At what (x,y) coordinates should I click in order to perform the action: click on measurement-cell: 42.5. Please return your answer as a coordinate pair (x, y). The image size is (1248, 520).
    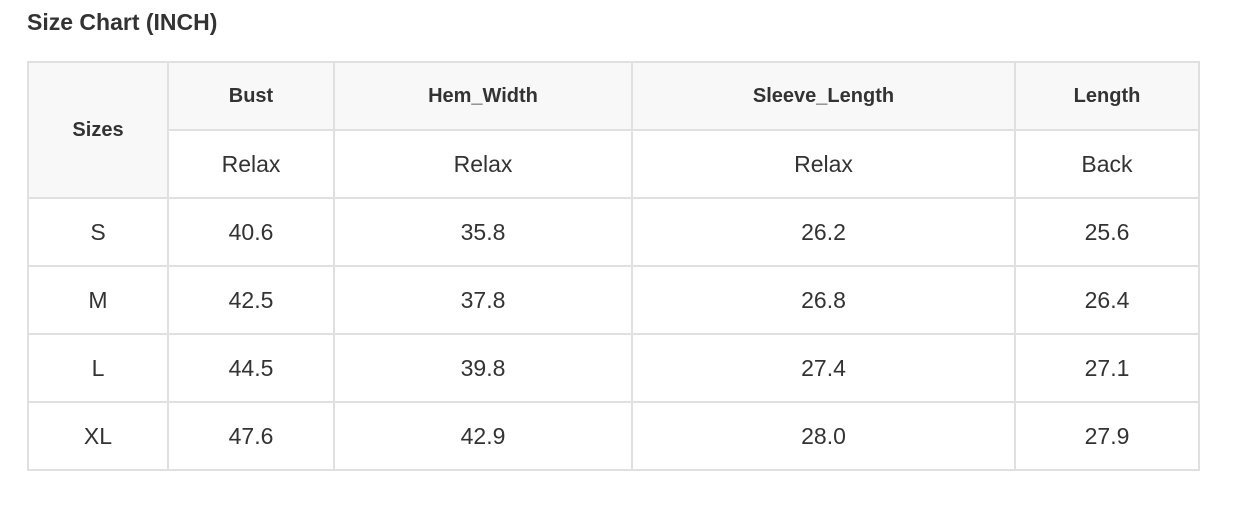
    Looking at the image, I should click on (251, 300).